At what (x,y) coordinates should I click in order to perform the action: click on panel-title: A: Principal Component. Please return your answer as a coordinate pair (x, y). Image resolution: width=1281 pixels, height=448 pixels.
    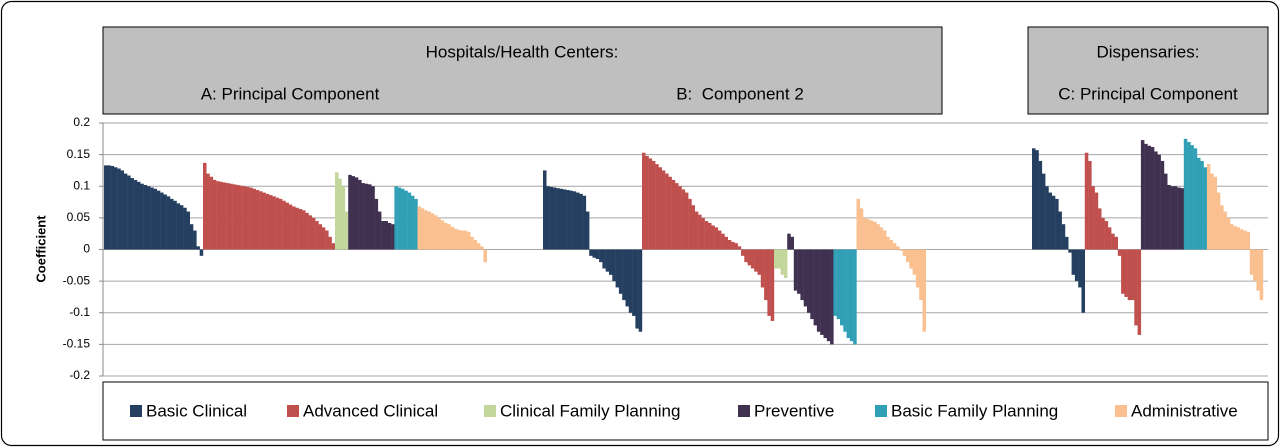
    Looking at the image, I should click on (290, 93).